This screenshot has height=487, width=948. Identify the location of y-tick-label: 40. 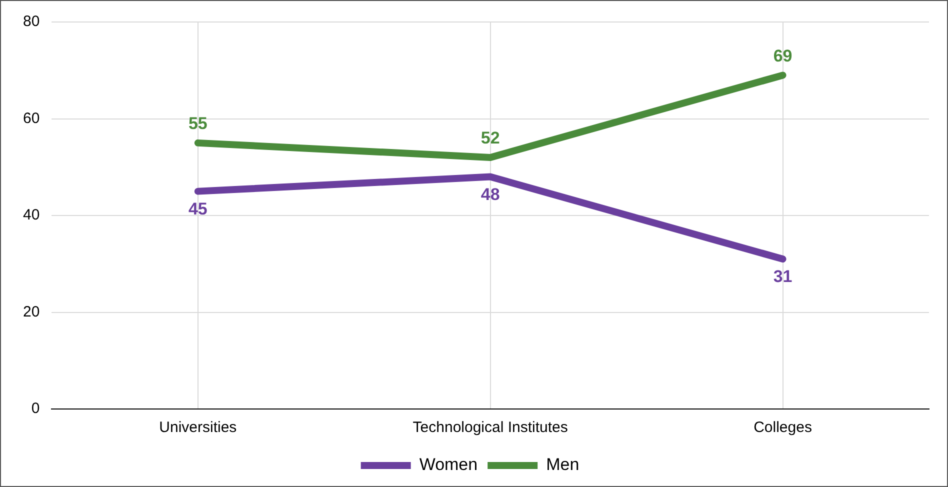
(31, 215).